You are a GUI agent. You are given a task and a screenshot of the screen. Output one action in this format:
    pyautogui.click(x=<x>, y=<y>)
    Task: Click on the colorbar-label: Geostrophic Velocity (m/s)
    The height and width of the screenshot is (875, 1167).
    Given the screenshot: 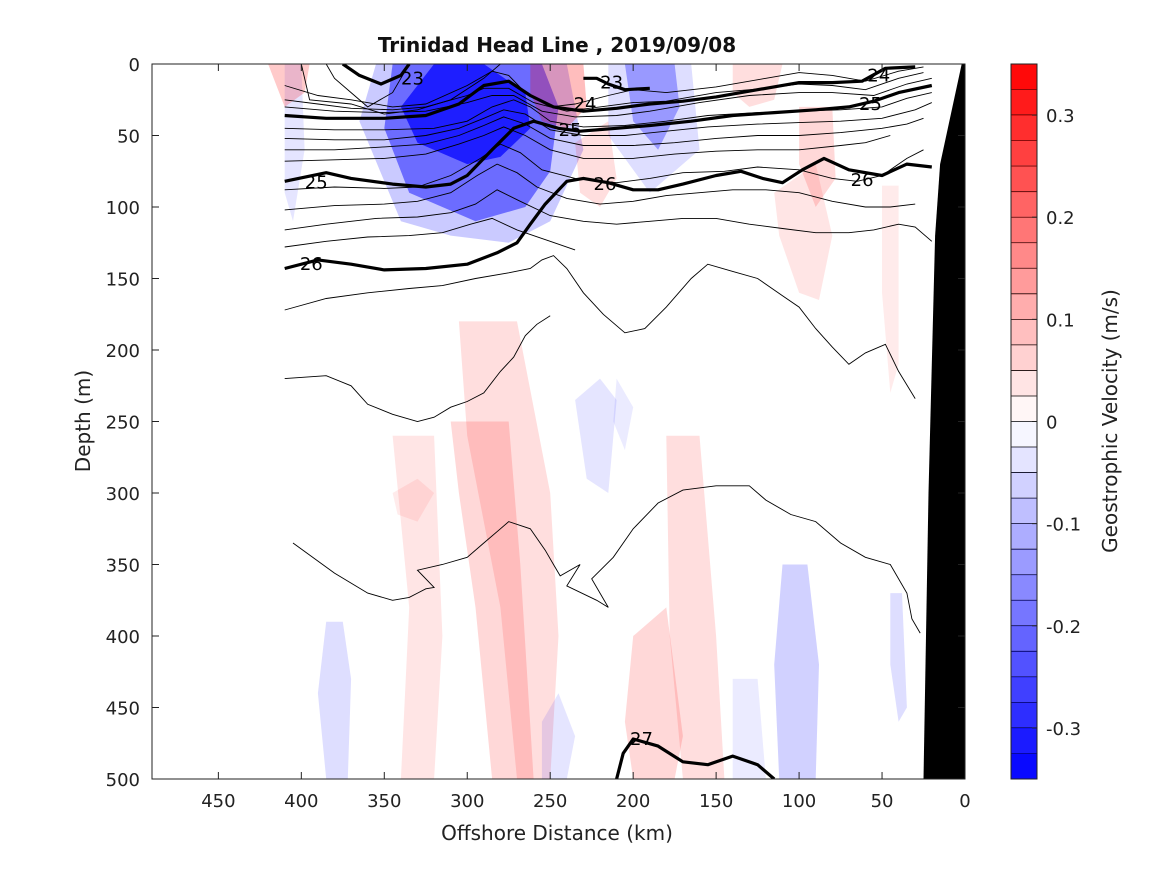 What is the action you would take?
    pyautogui.click(x=1110, y=421)
    